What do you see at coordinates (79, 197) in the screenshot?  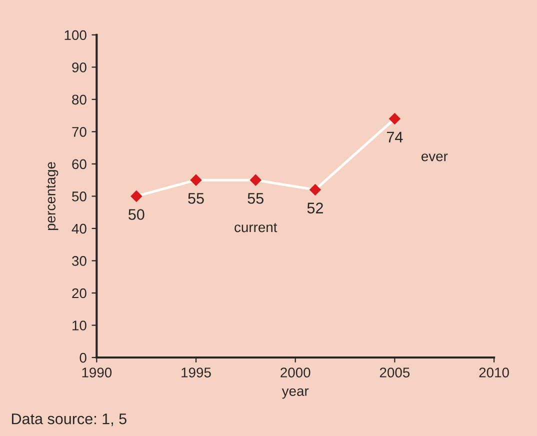 I see `y-tick-label: 50` at bounding box center [79, 197].